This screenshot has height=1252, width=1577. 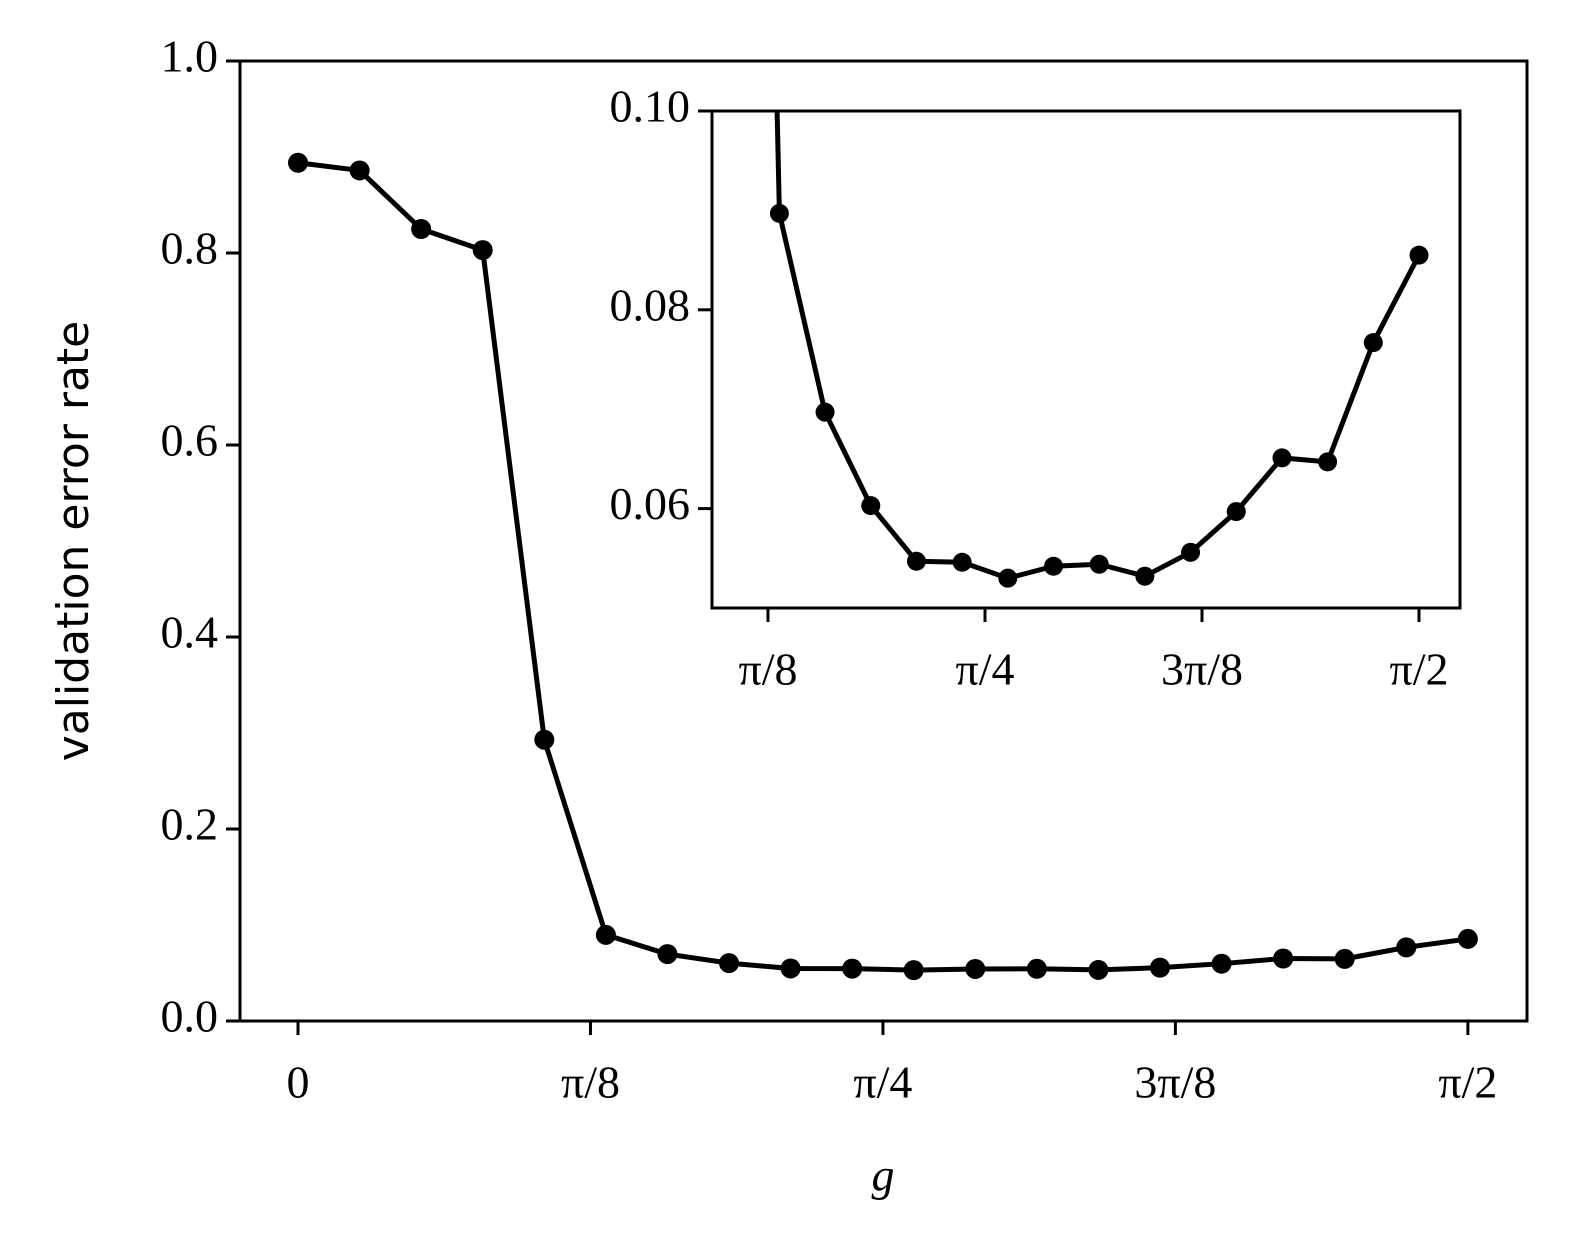 I want to click on x-tick-label: 0, so click(x=298, y=1082).